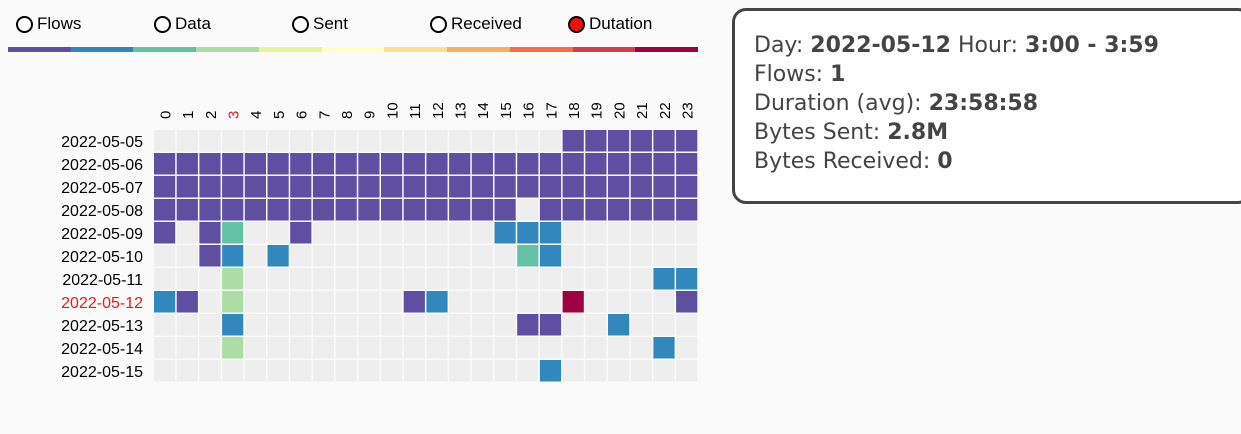 The image size is (1241, 434). I want to click on radio-flows: Flows, so click(48, 24).